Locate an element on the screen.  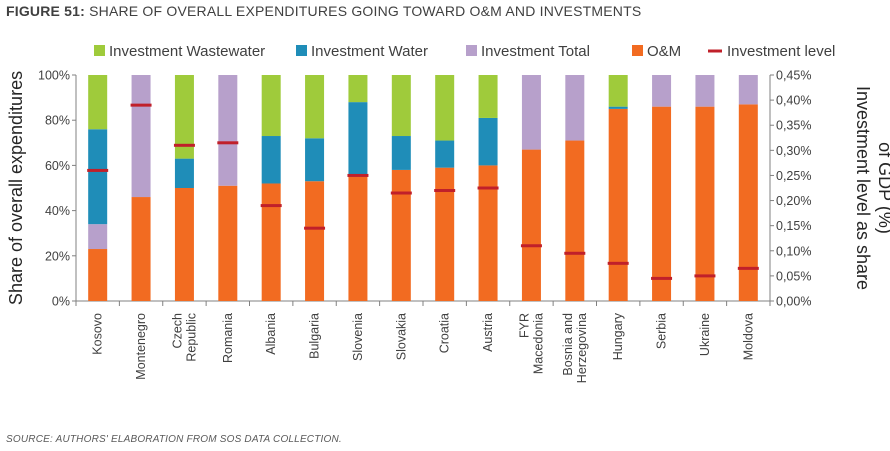
x-tick-label: Albania is located at coordinates (271, 334).